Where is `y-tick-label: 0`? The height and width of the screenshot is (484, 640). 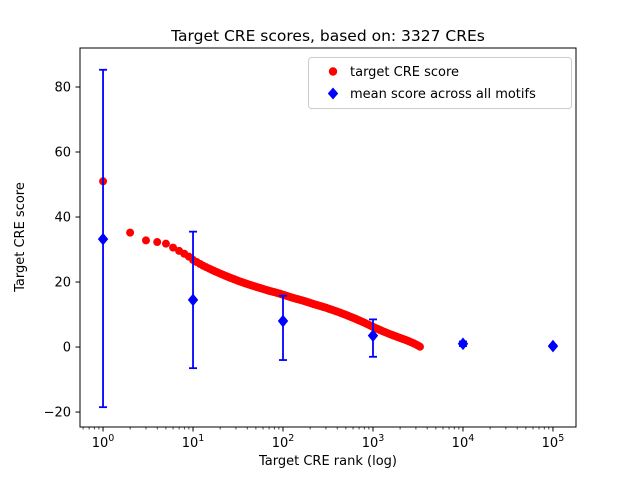 y-tick-label: 0 is located at coordinates (67, 348).